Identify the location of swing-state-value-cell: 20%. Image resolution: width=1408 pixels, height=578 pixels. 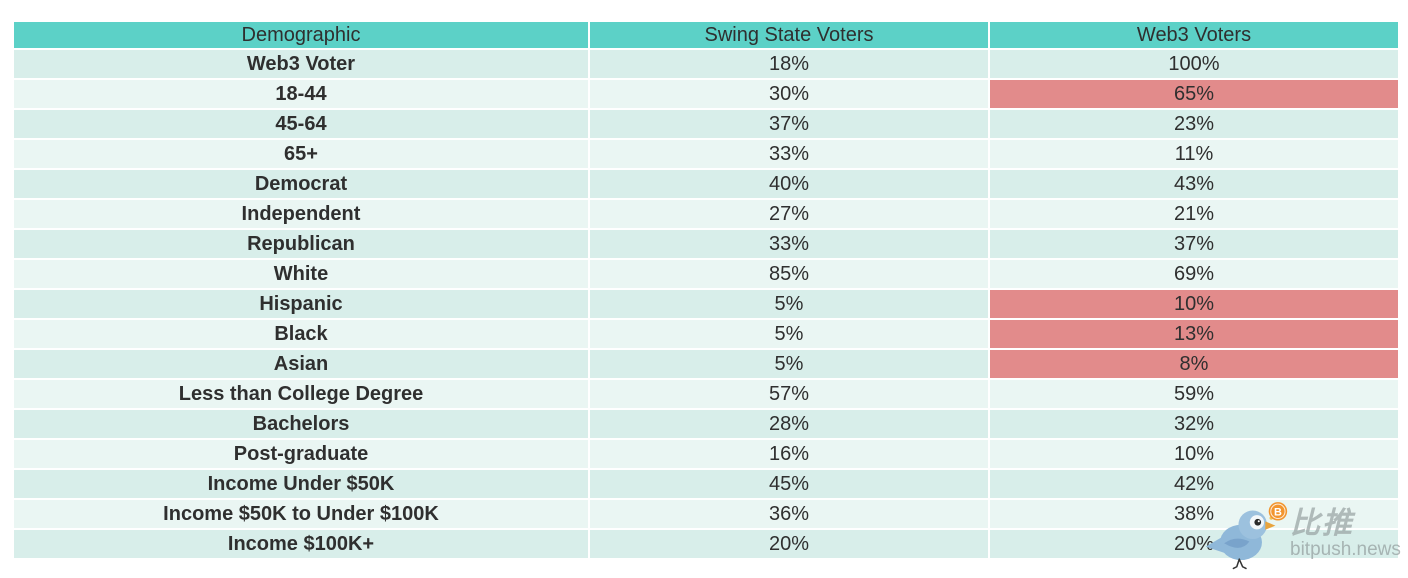
(790, 545).